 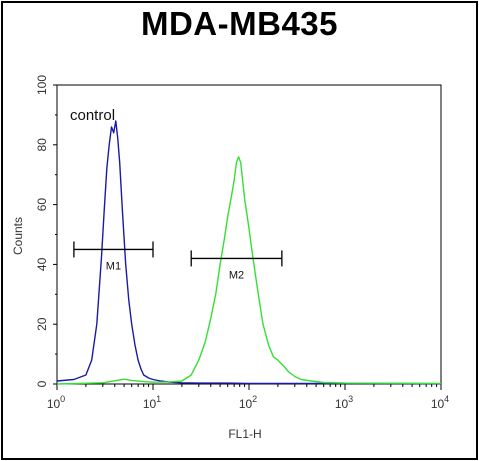 What do you see at coordinates (42, 324) in the screenshot?
I see `y-tick-label: 20` at bounding box center [42, 324].